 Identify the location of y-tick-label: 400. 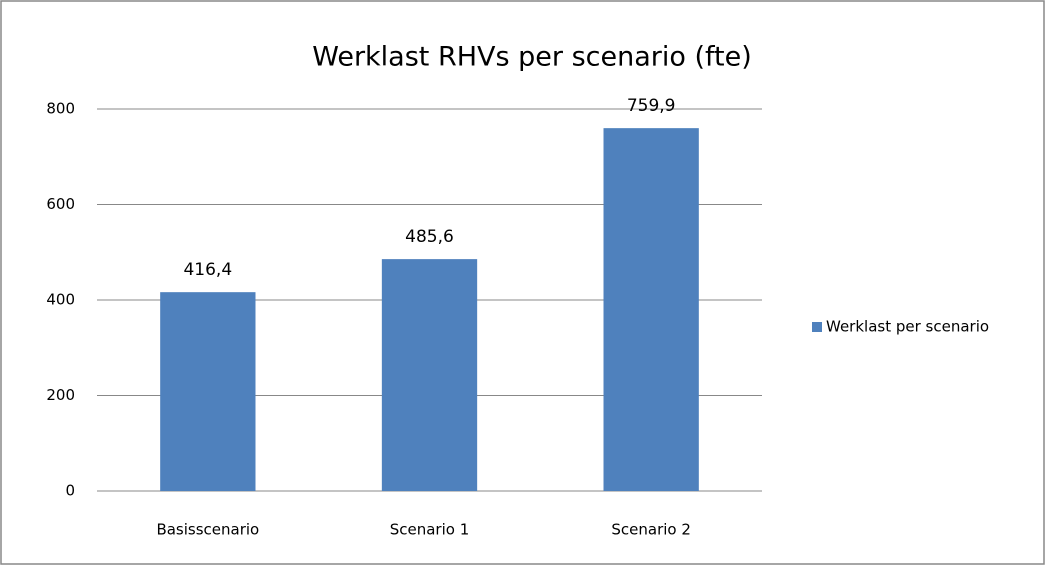
(60, 300).